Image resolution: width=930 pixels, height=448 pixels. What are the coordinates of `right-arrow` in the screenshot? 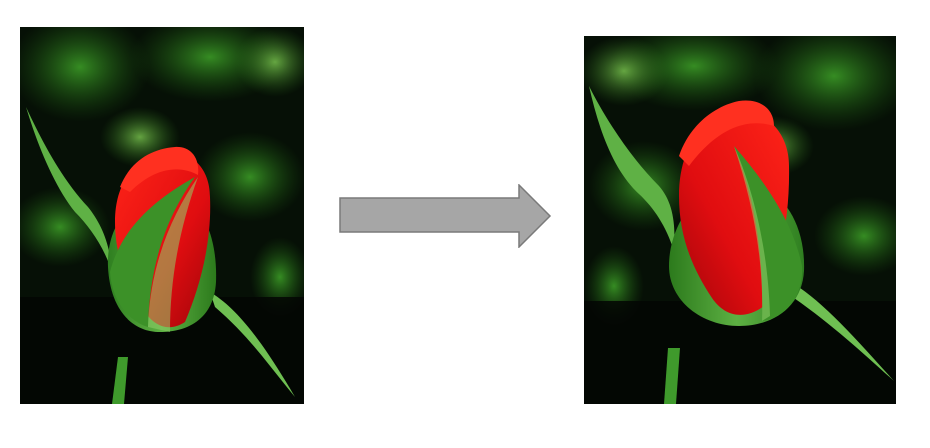 It's located at (445, 216).